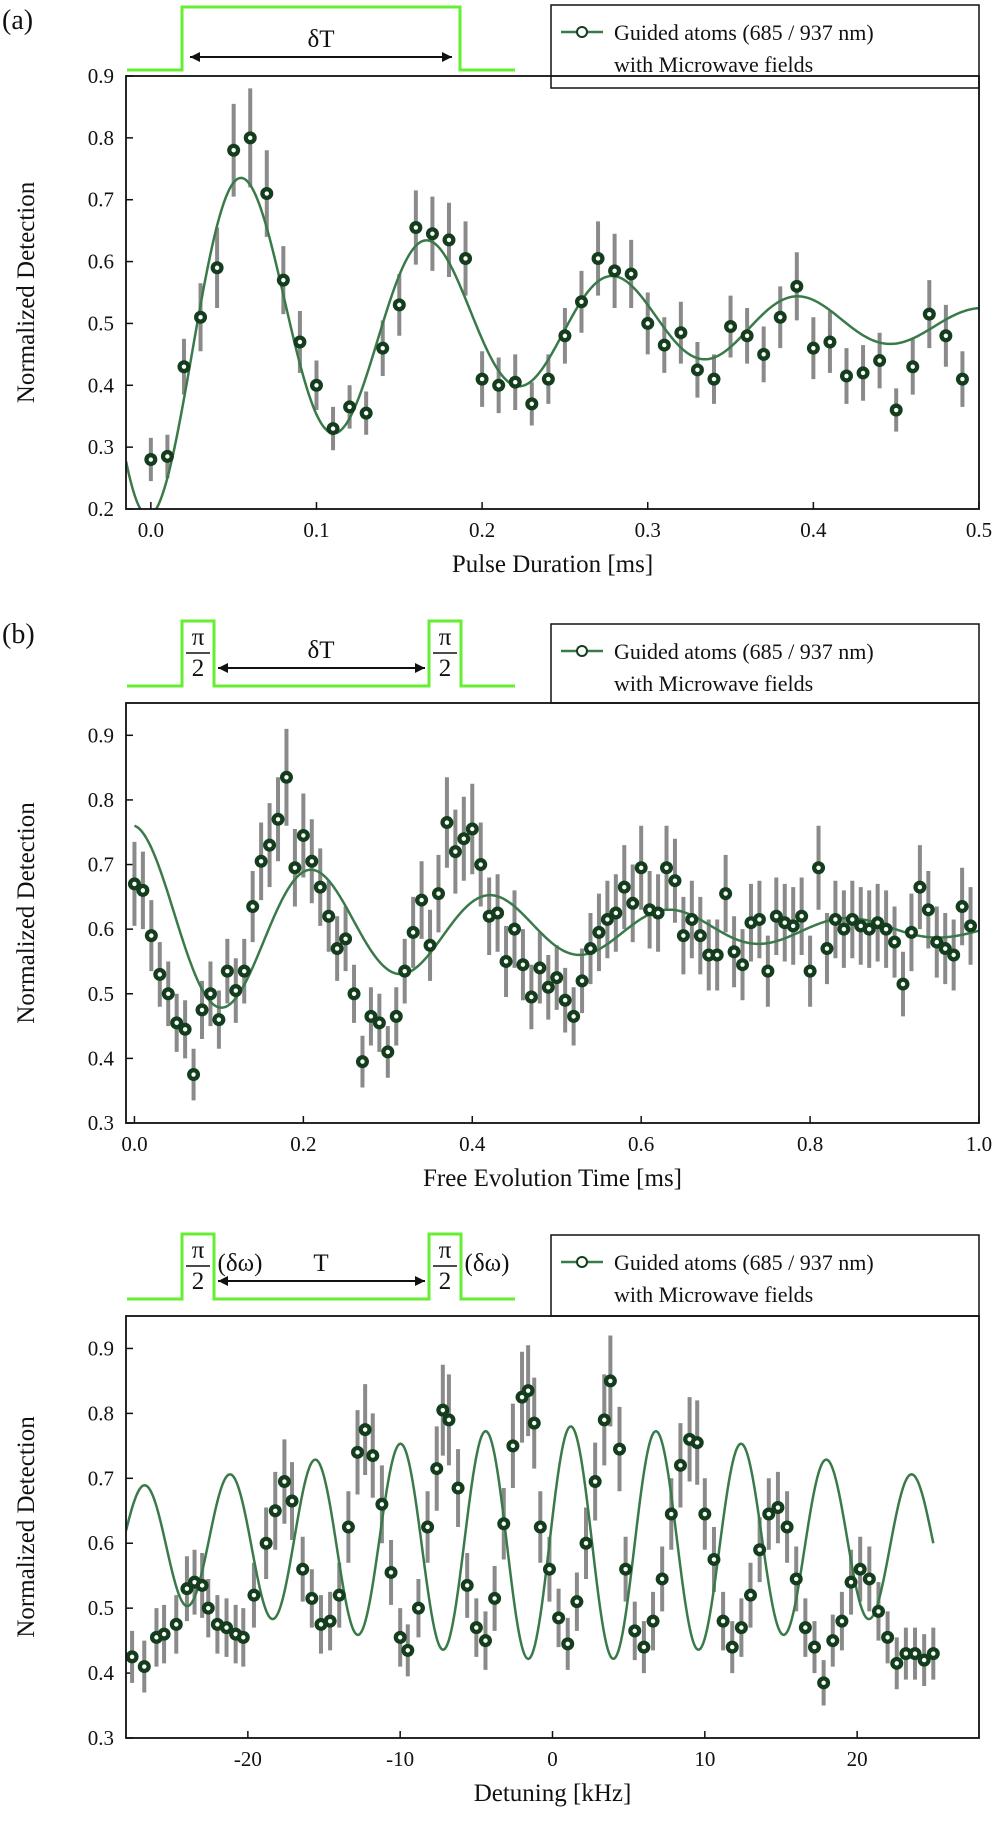 Image resolution: width=996 pixels, height=1828 pixels. I want to click on x-tick-label: 0.8, so click(810, 1144).